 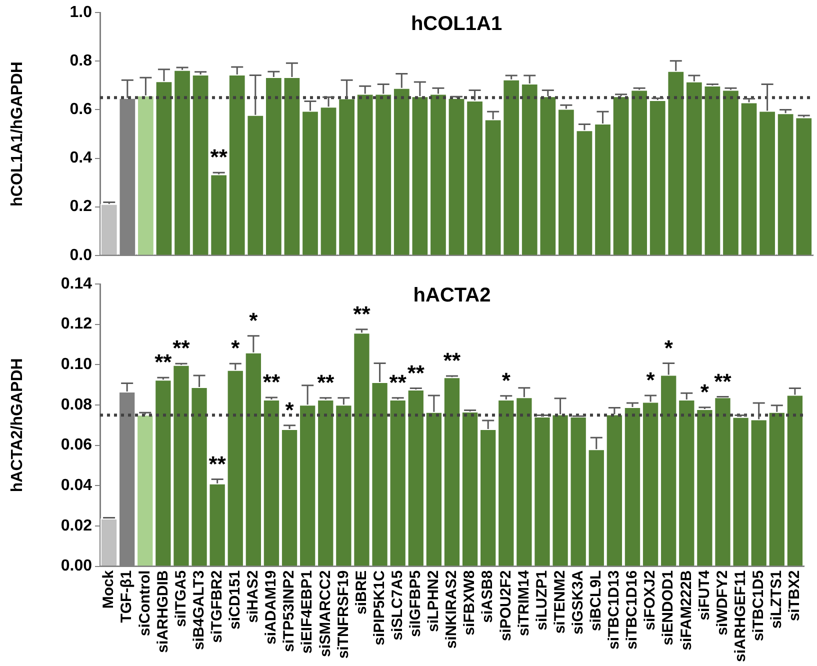 I want to click on x-tick-label: siTBX2, so click(x=795, y=596).